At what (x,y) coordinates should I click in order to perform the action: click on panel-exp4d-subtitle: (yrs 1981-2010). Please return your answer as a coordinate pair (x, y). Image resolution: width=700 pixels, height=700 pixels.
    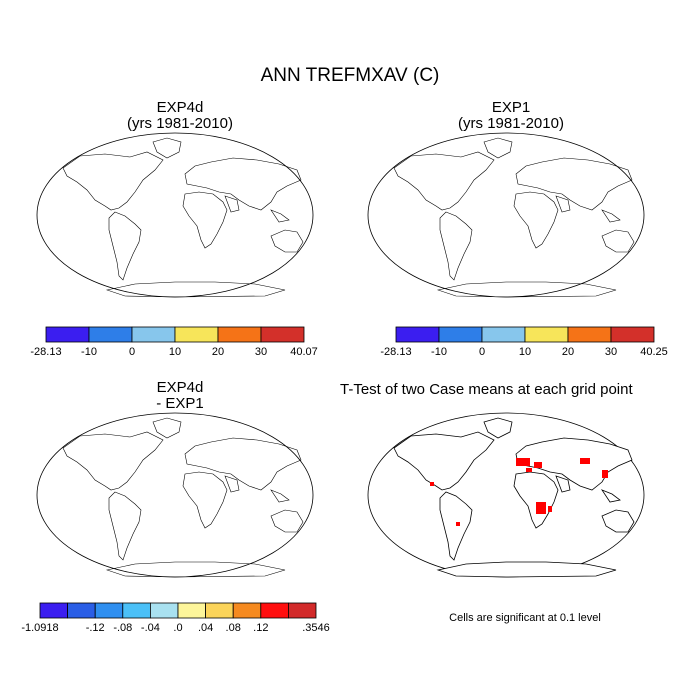
    Looking at the image, I should click on (180, 123).